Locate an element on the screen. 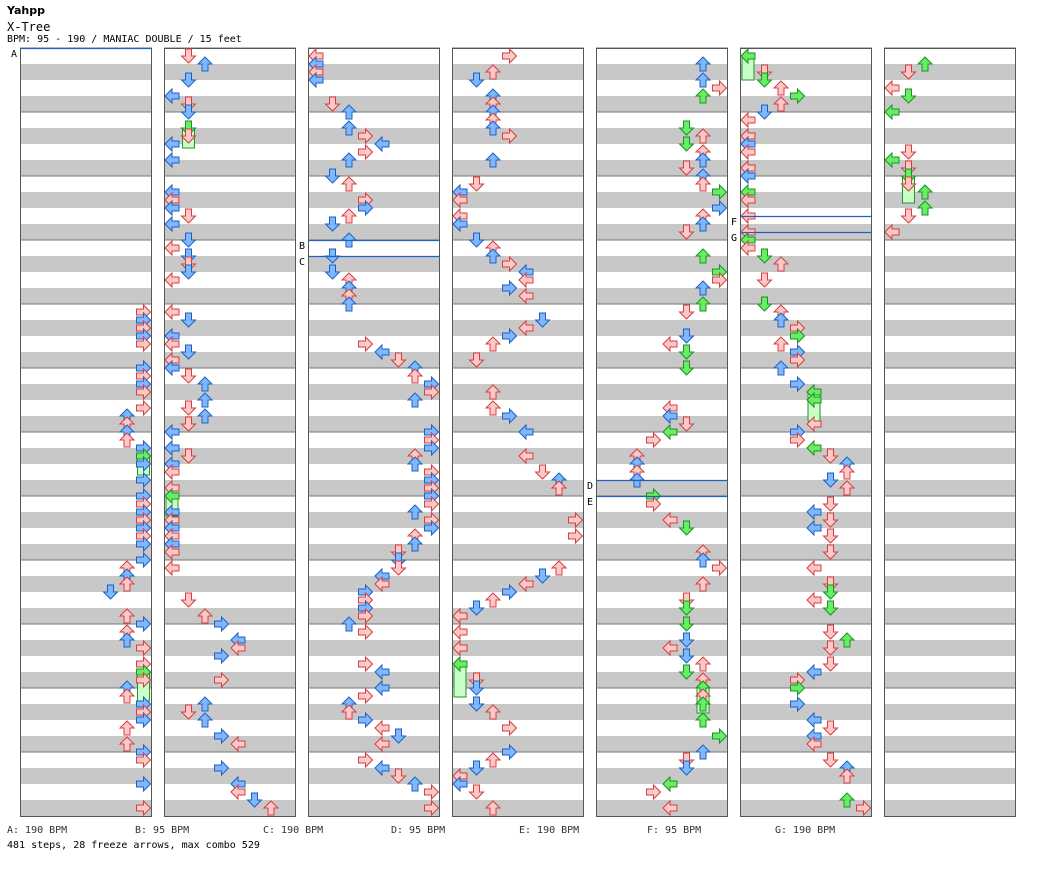  bpm-marker-label: E is located at coordinates (590, 502).